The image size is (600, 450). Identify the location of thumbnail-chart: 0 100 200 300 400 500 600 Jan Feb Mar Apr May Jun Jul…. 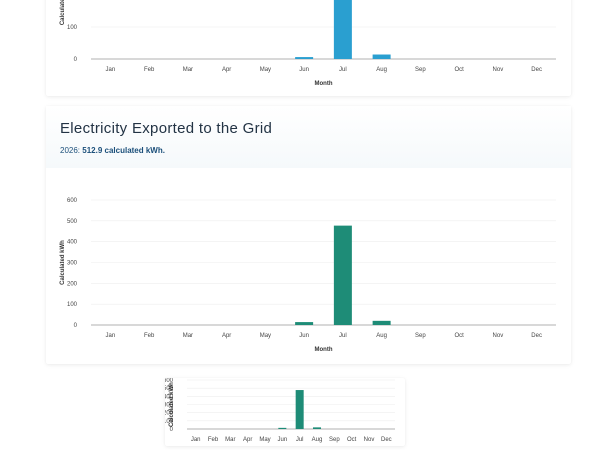
(280, 410).